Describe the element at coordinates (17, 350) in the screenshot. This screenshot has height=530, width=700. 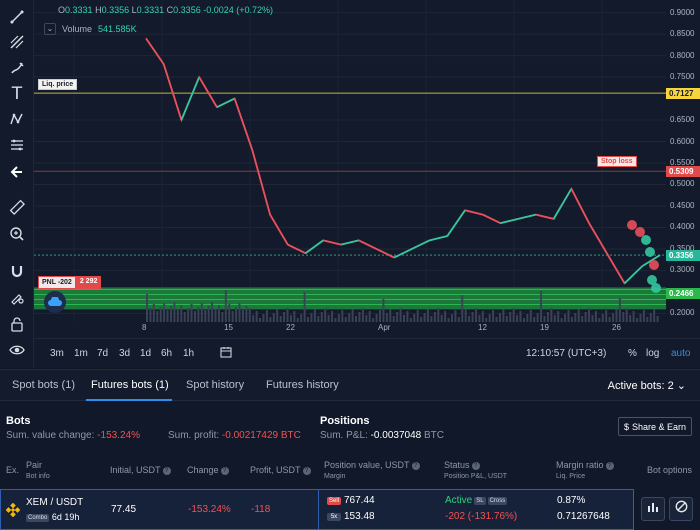
I see `eye-icon` at that location.